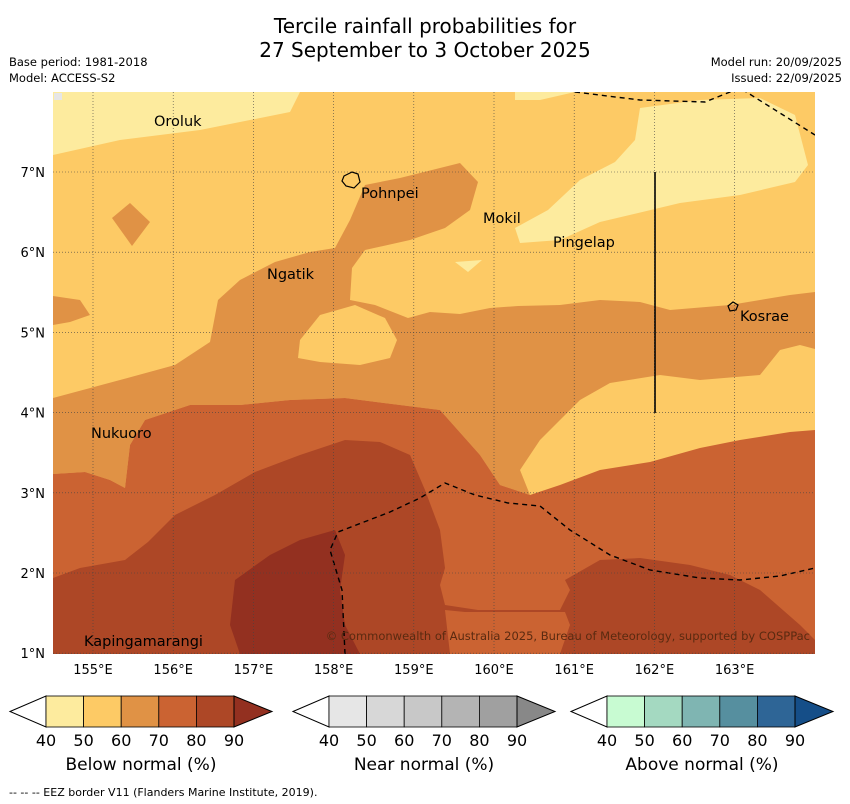  Describe the element at coordinates (295, 592) in the screenshot. I see `band-90-plus` at that location.